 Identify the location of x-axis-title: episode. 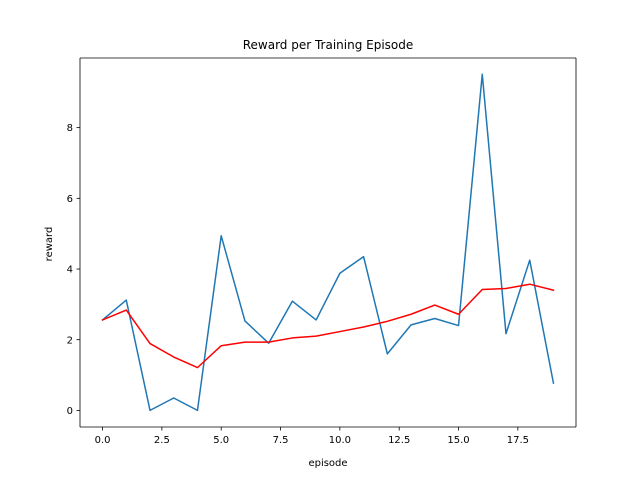
(327, 463).